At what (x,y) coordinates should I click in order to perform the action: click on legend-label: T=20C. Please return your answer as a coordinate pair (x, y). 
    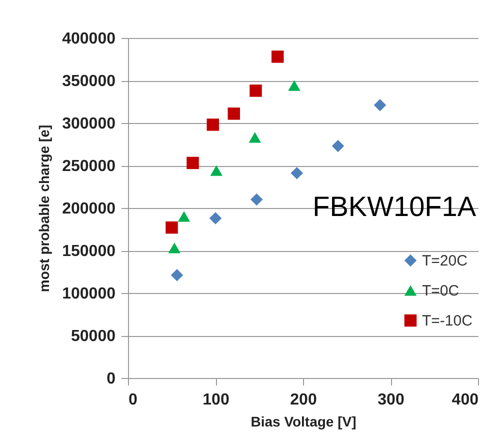
    Looking at the image, I should click on (445, 261).